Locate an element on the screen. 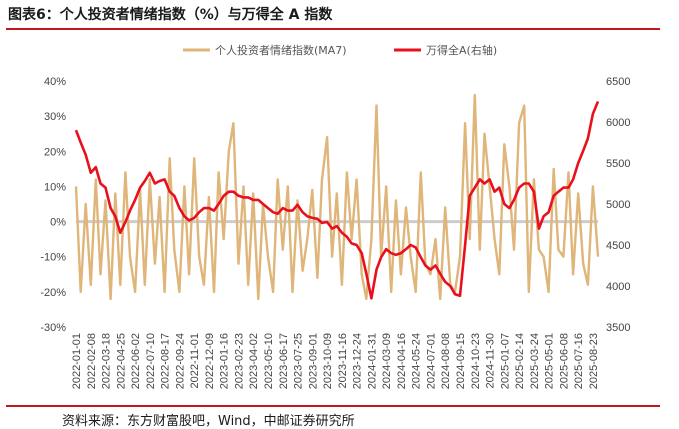  x-tick-label: 2025-07-16 is located at coordinates (579, 361).